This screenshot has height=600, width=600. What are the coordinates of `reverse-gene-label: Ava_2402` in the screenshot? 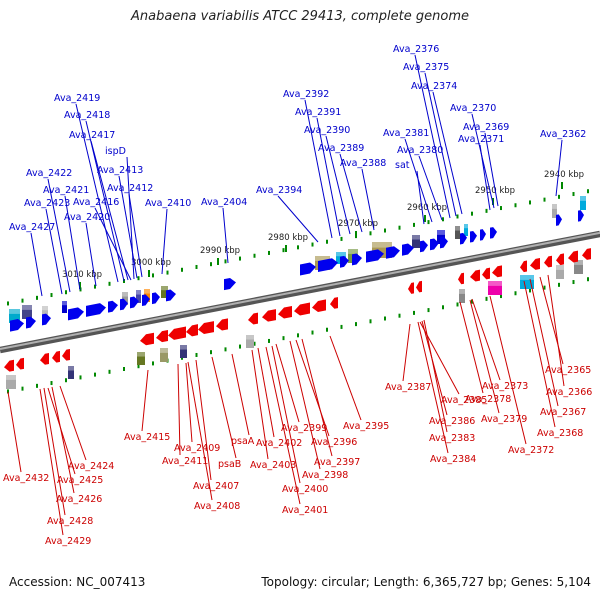 It's located at (279, 443).